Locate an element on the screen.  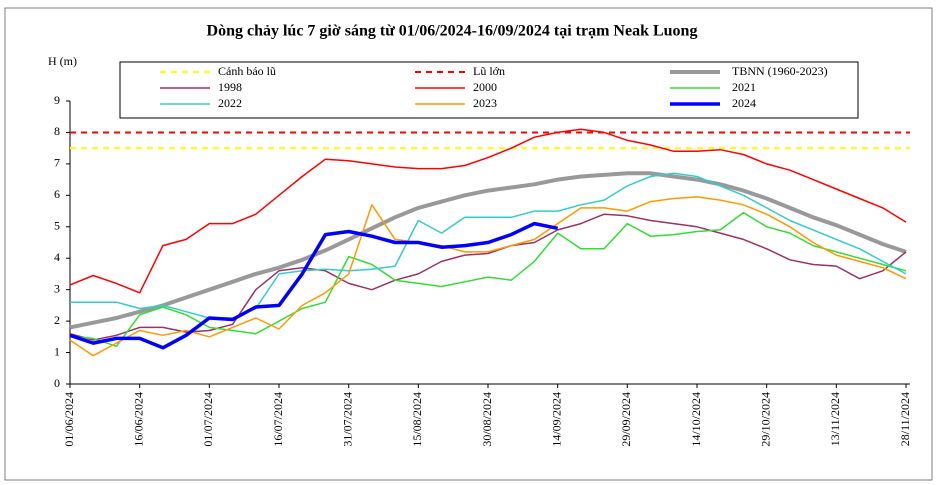
y-axis-label: H (m) is located at coordinates (62, 61).